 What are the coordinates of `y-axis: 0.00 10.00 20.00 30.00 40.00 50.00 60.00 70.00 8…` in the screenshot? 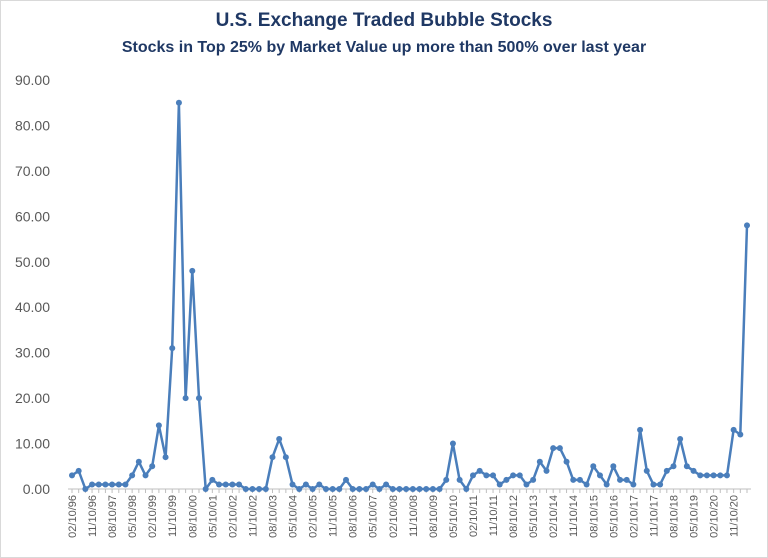 It's located at (32, 284).